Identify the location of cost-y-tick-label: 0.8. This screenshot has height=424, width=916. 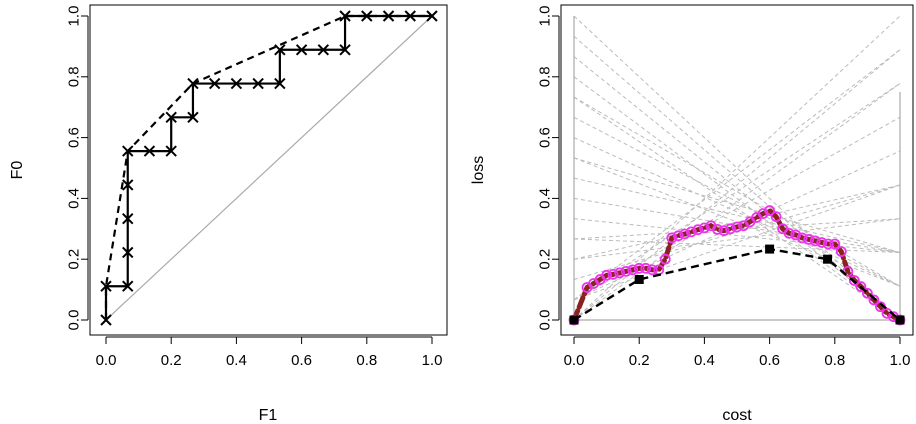
(545, 76).